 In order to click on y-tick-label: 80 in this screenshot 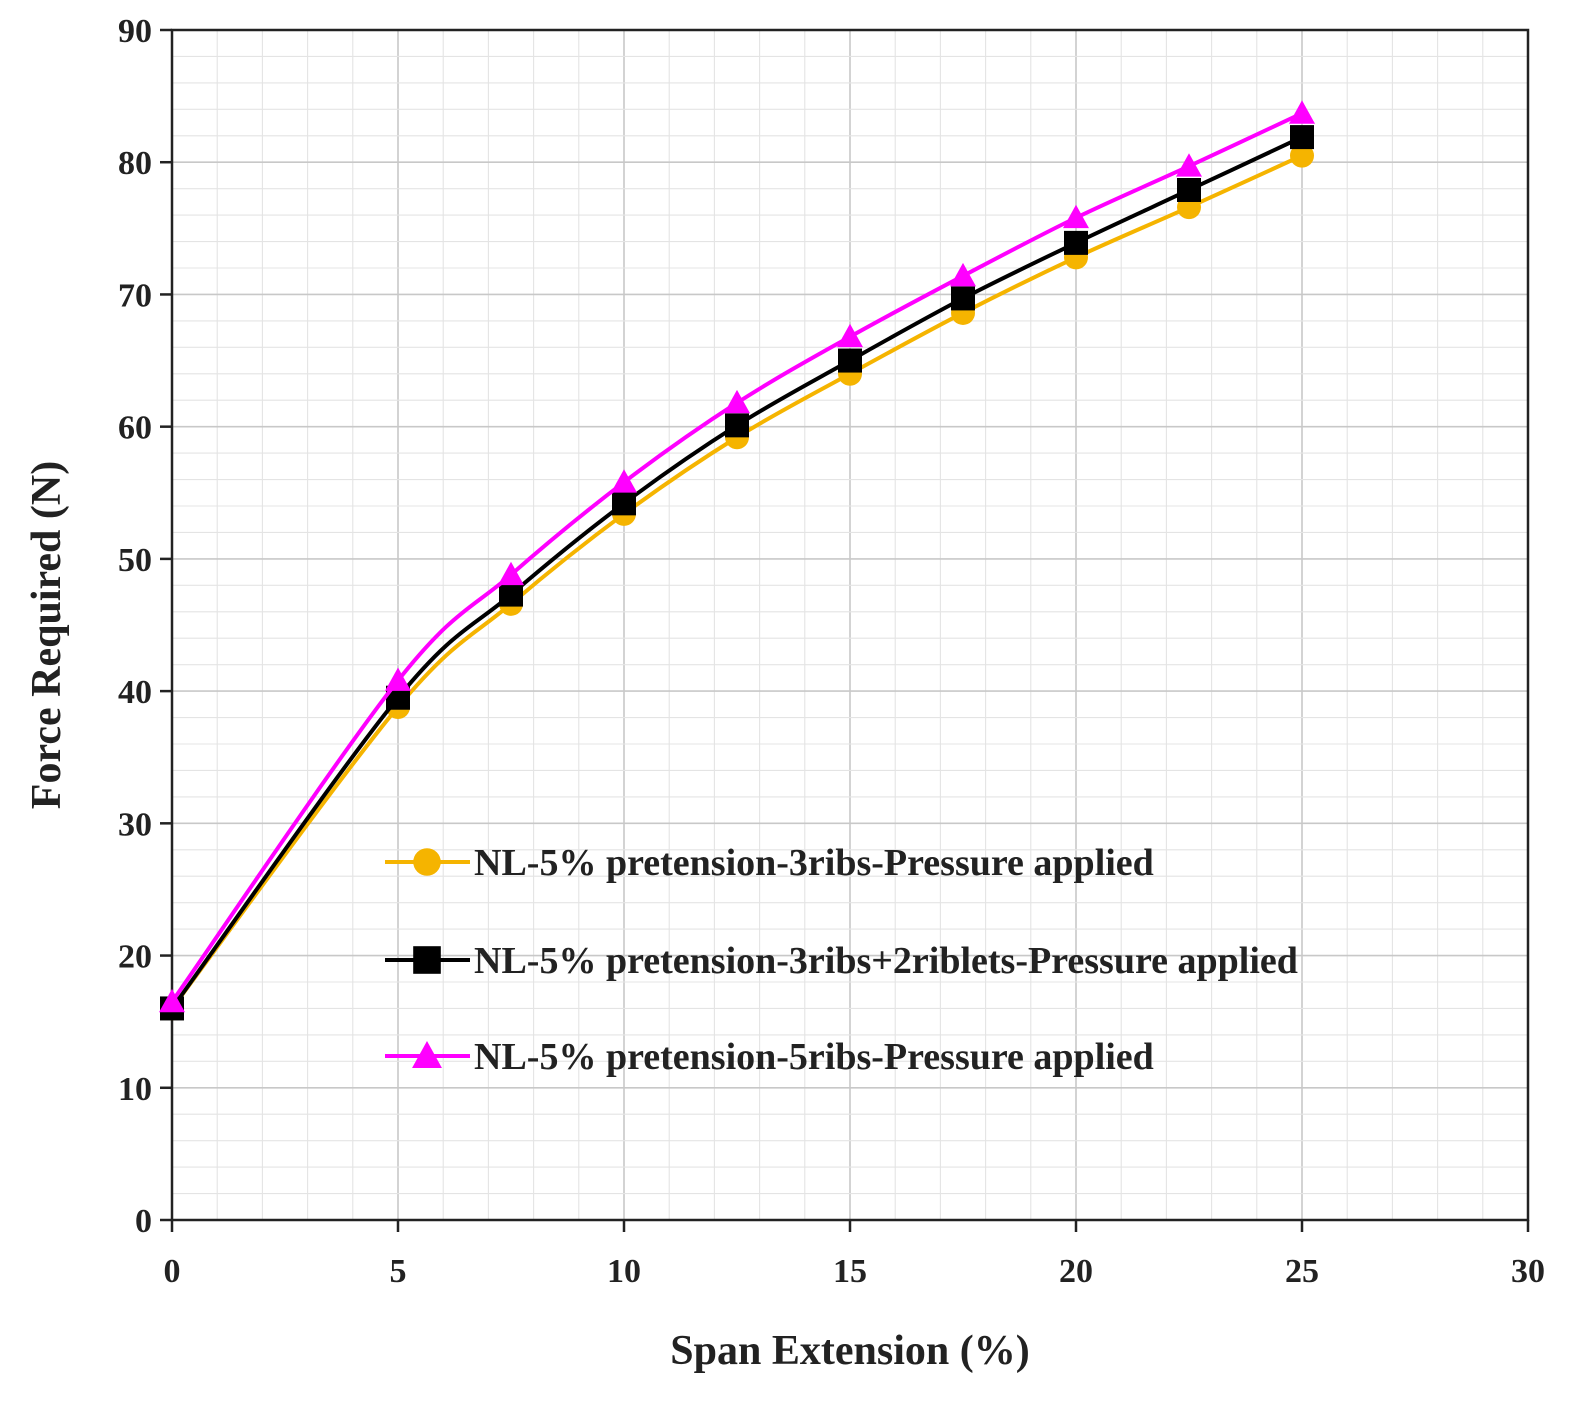, I will do `click(135, 163)`.